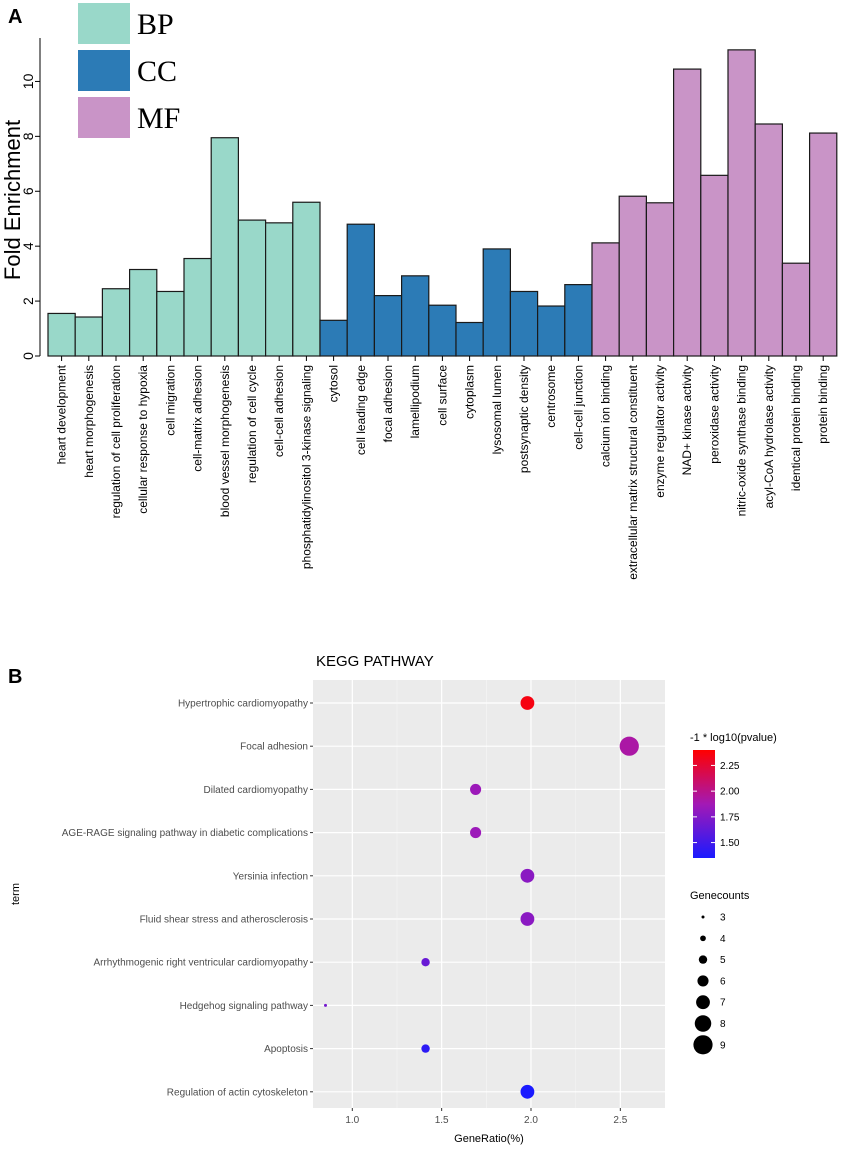  Describe the element at coordinates (470, 392) in the screenshot. I see `x-tick-label: cytoplasm` at that location.